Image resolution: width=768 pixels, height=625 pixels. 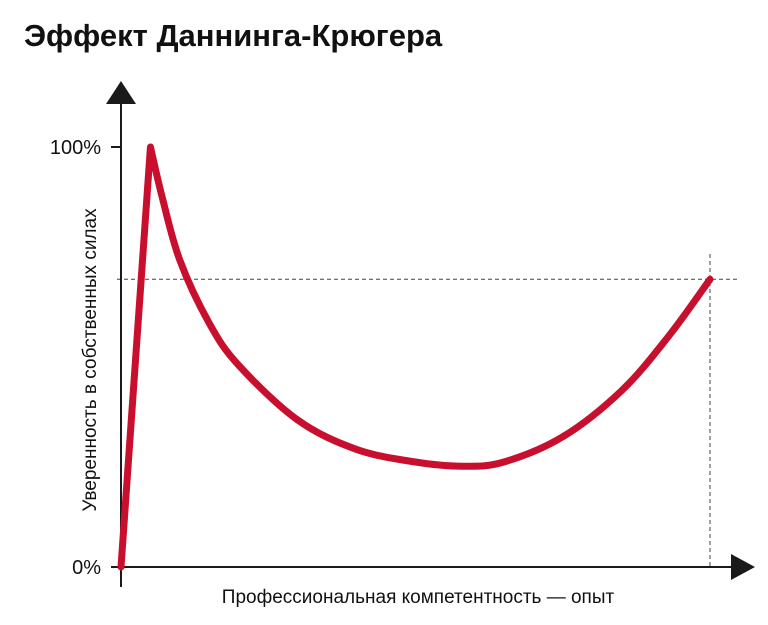 What do you see at coordinates (75, 148) in the screenshot?
I see `y-tick-label: 100%` at bounding box center [75, 148].